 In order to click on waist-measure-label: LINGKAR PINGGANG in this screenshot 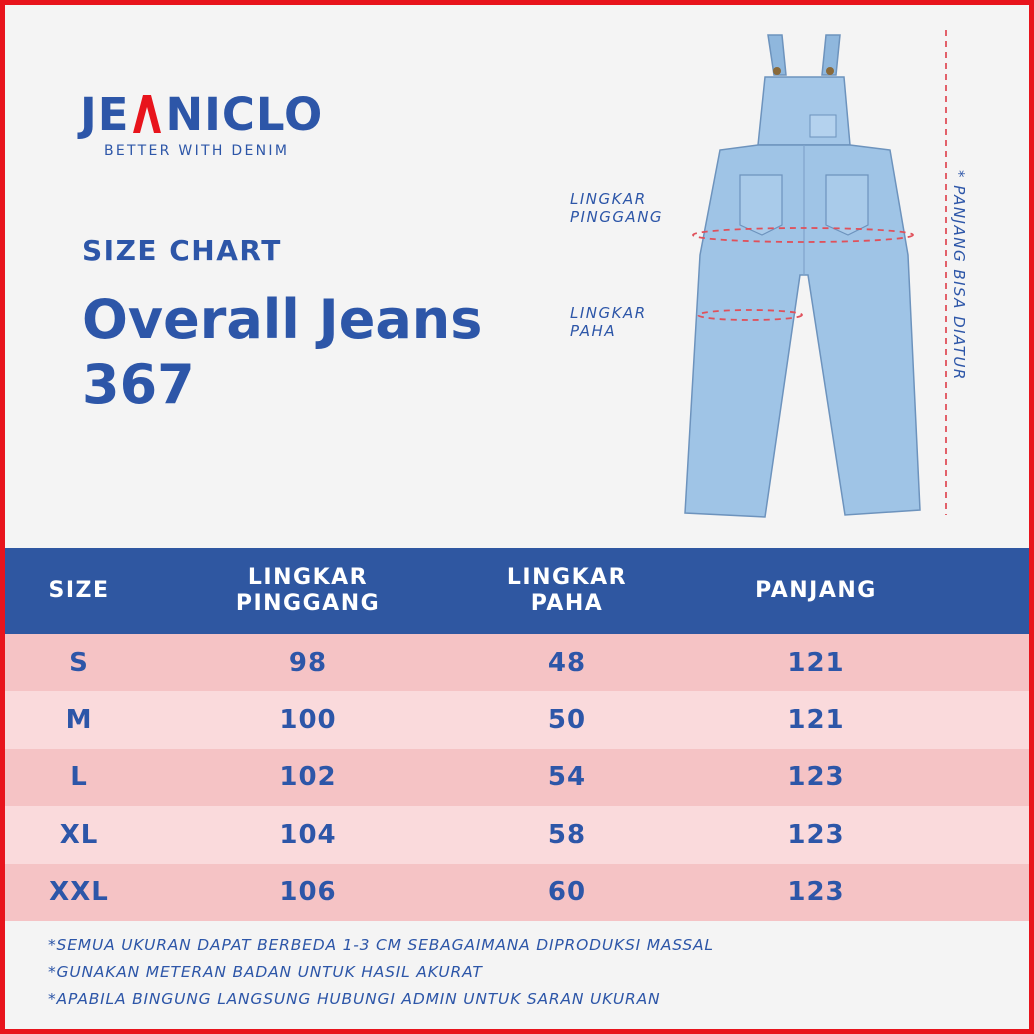, I will do `click(616, 208)`.